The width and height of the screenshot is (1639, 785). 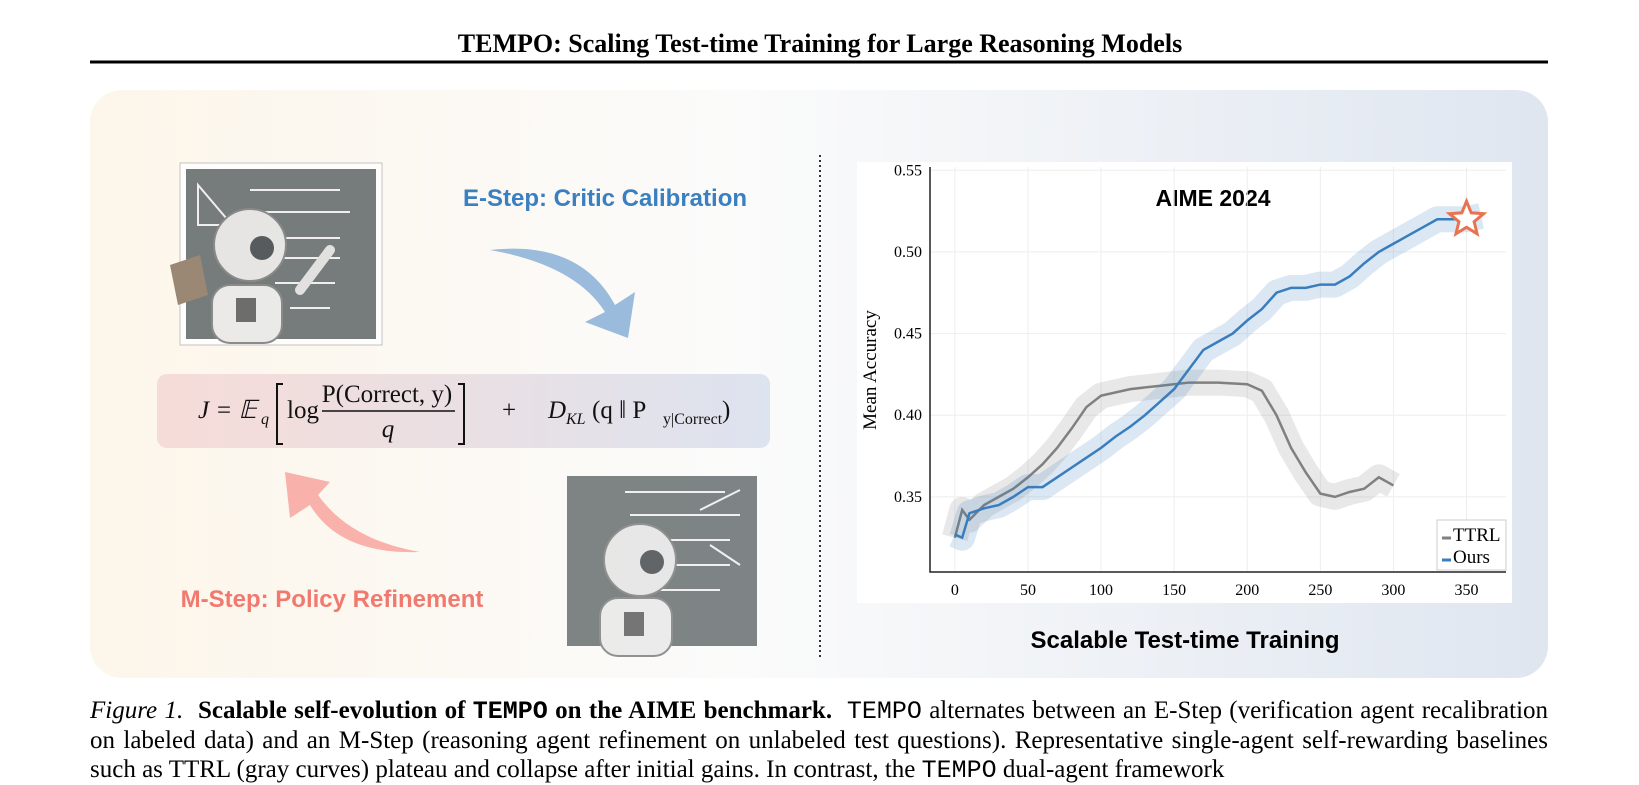 What do you see at coordinates (694, 710) in the screenshot?
I see `caption-bold: on the AIME benchmark.` at bounding box center [694, 710].